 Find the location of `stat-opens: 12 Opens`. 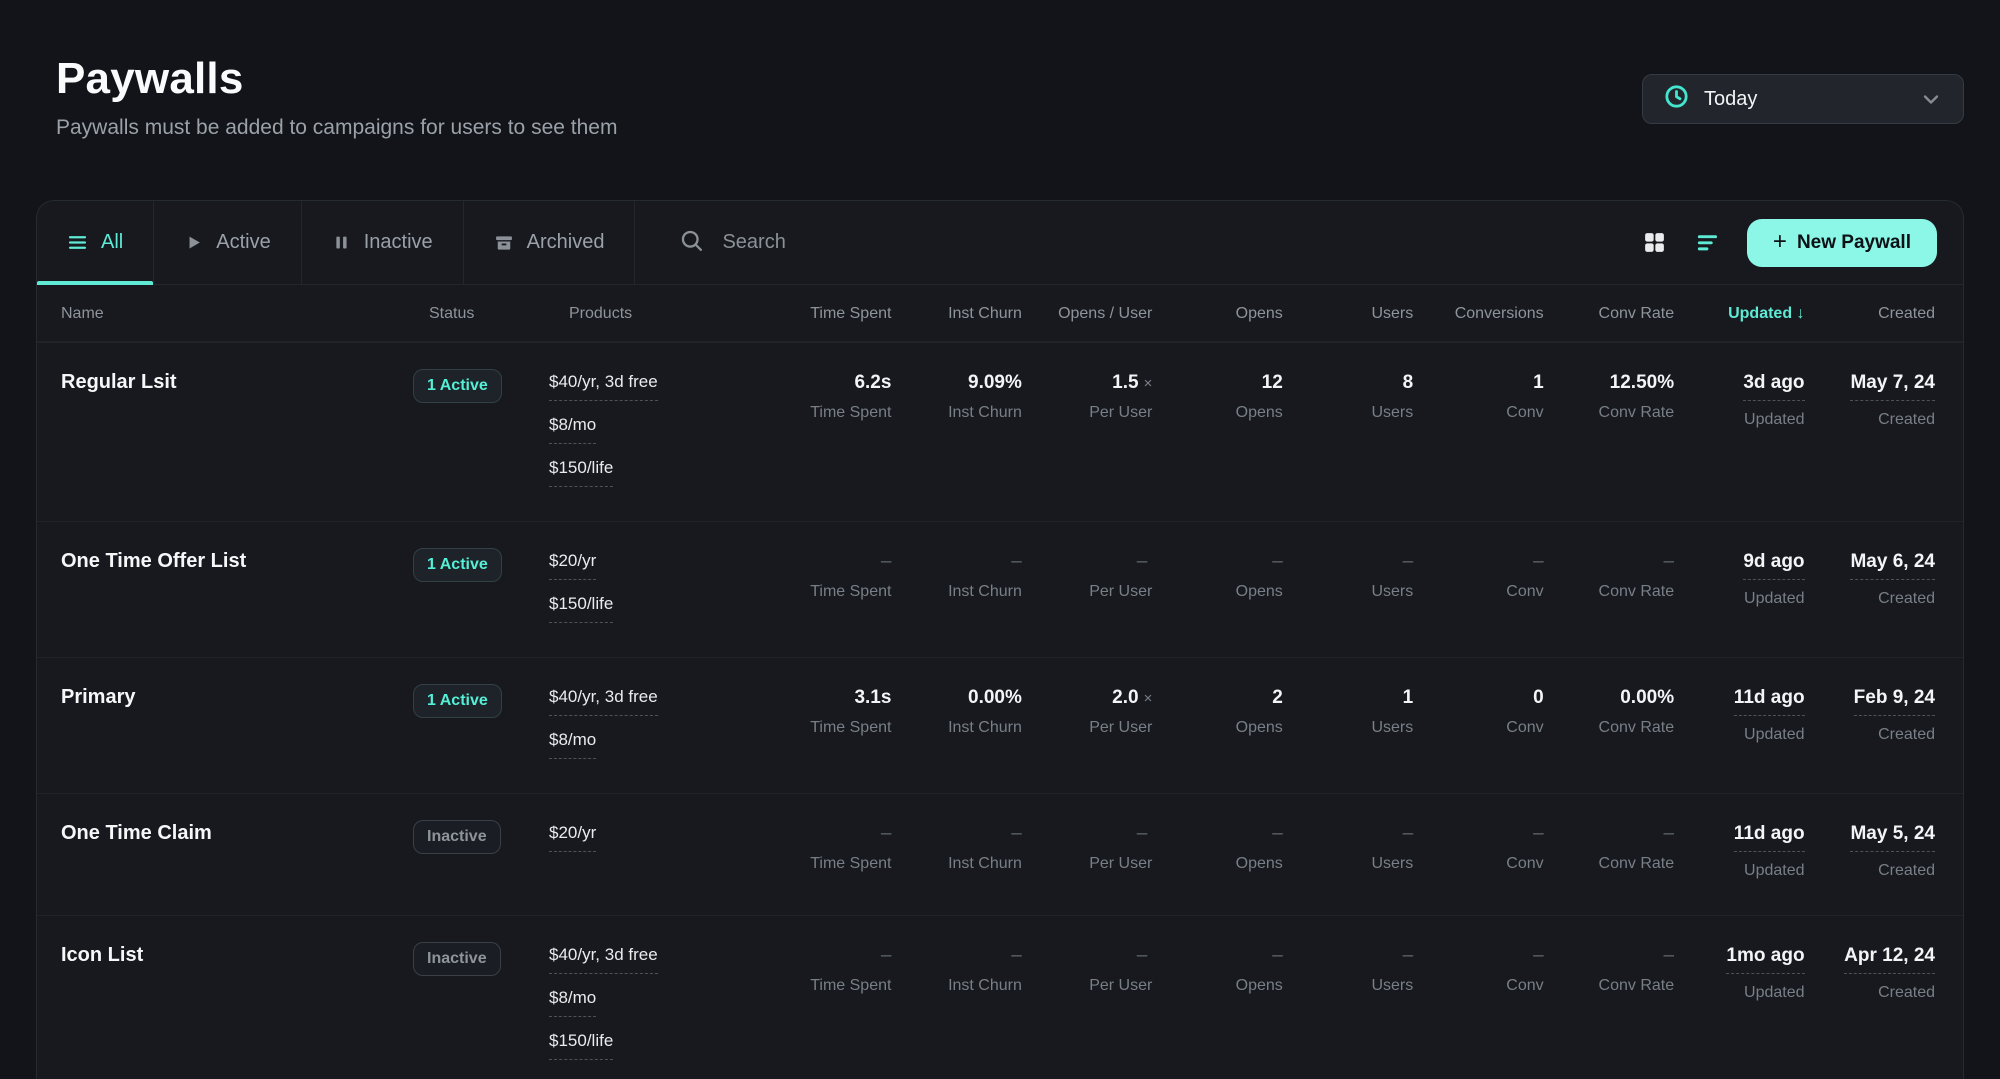

stat-opens: 12 Opens is located at coordinates (1259, 396).